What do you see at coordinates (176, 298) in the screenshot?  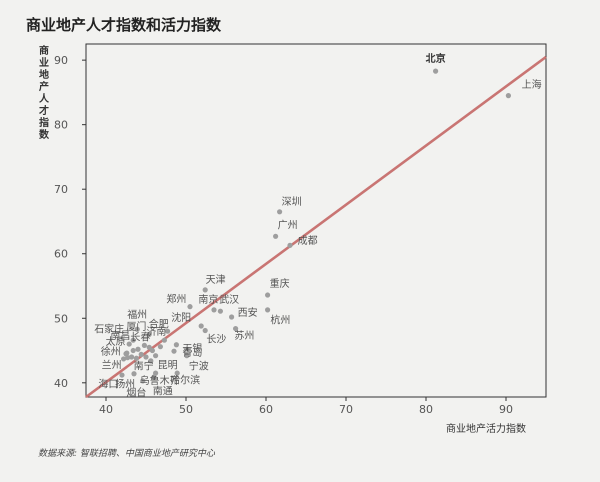 I see `point-label: 郑州` at bounding box center [176, 298].